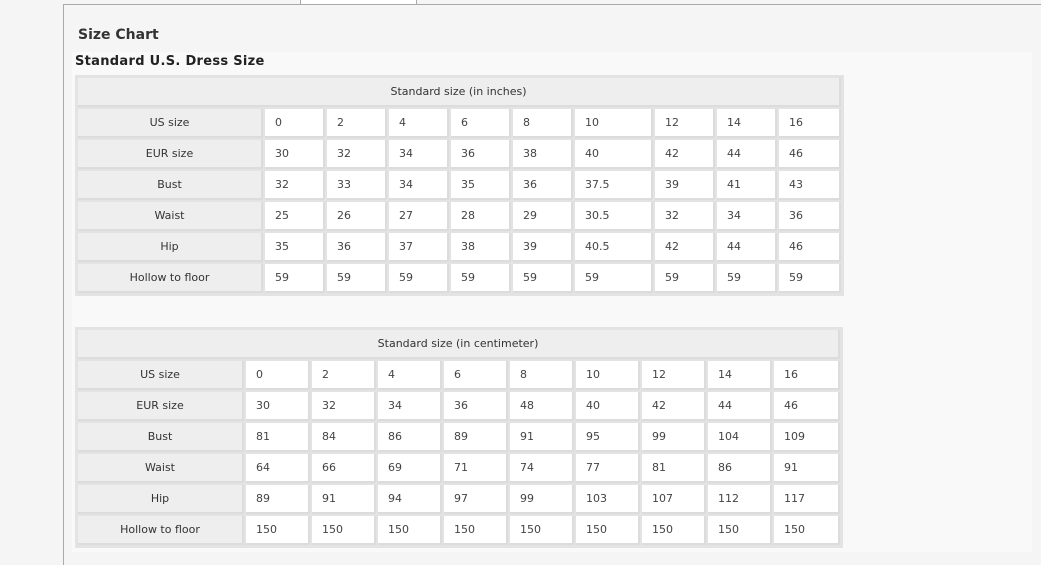 This screenshot has width=1041, height=565. What do you see at coordinates (542, 406) in the screenshot?
I see `table-cell: 48` at bounding box center [542, 406].